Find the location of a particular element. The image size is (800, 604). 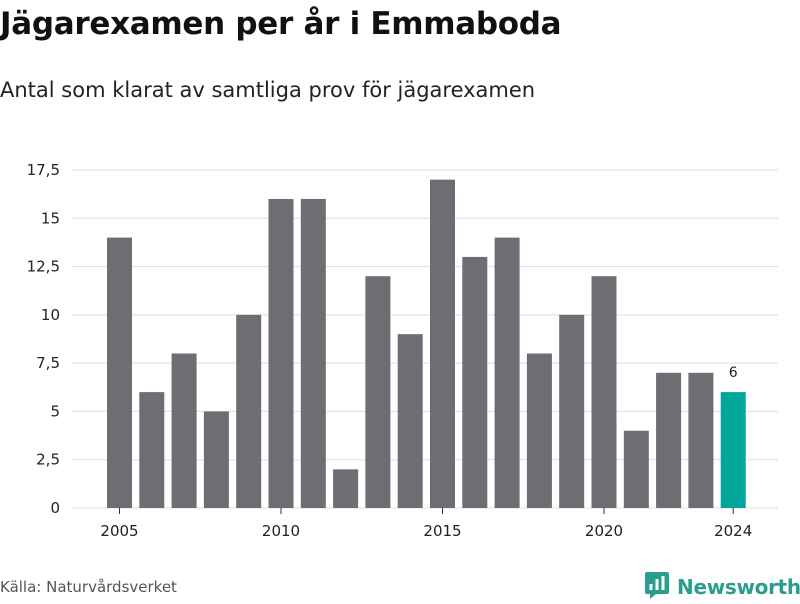

y-tick-label: 0 is located at coordinates (55, 508).